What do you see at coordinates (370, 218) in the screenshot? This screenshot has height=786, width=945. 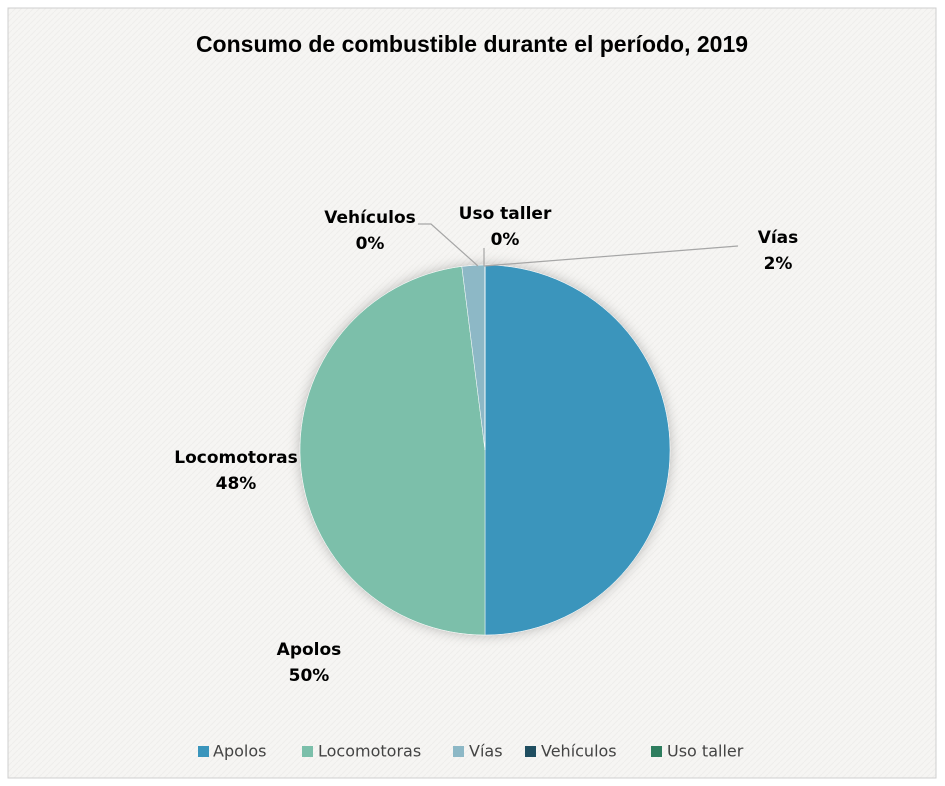 I see `data-label-name: Vehículos` at bounding box center [370, 218].